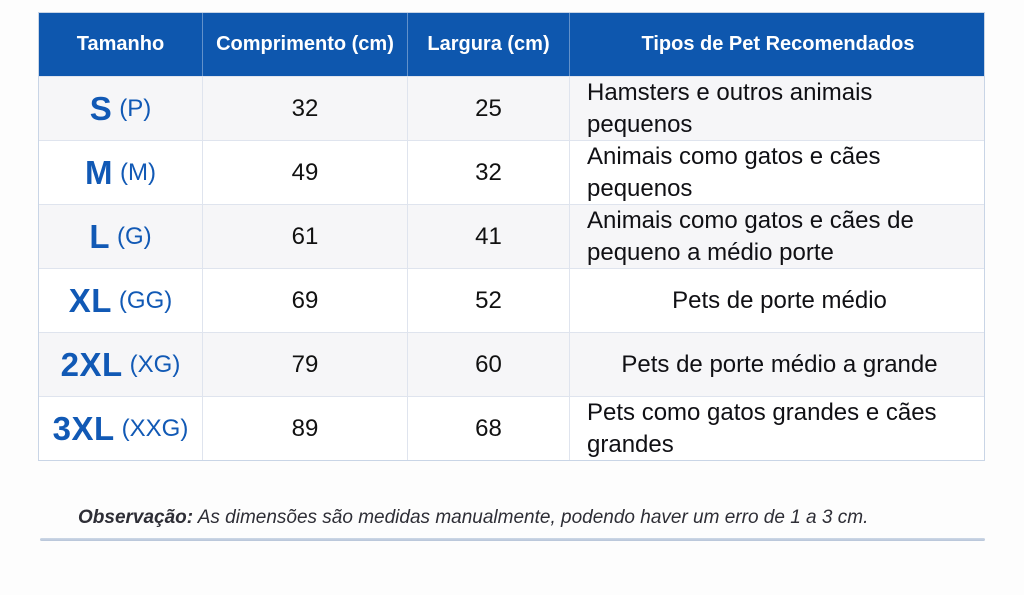  I want to click on size-cell: M (M), so click(121, 172).